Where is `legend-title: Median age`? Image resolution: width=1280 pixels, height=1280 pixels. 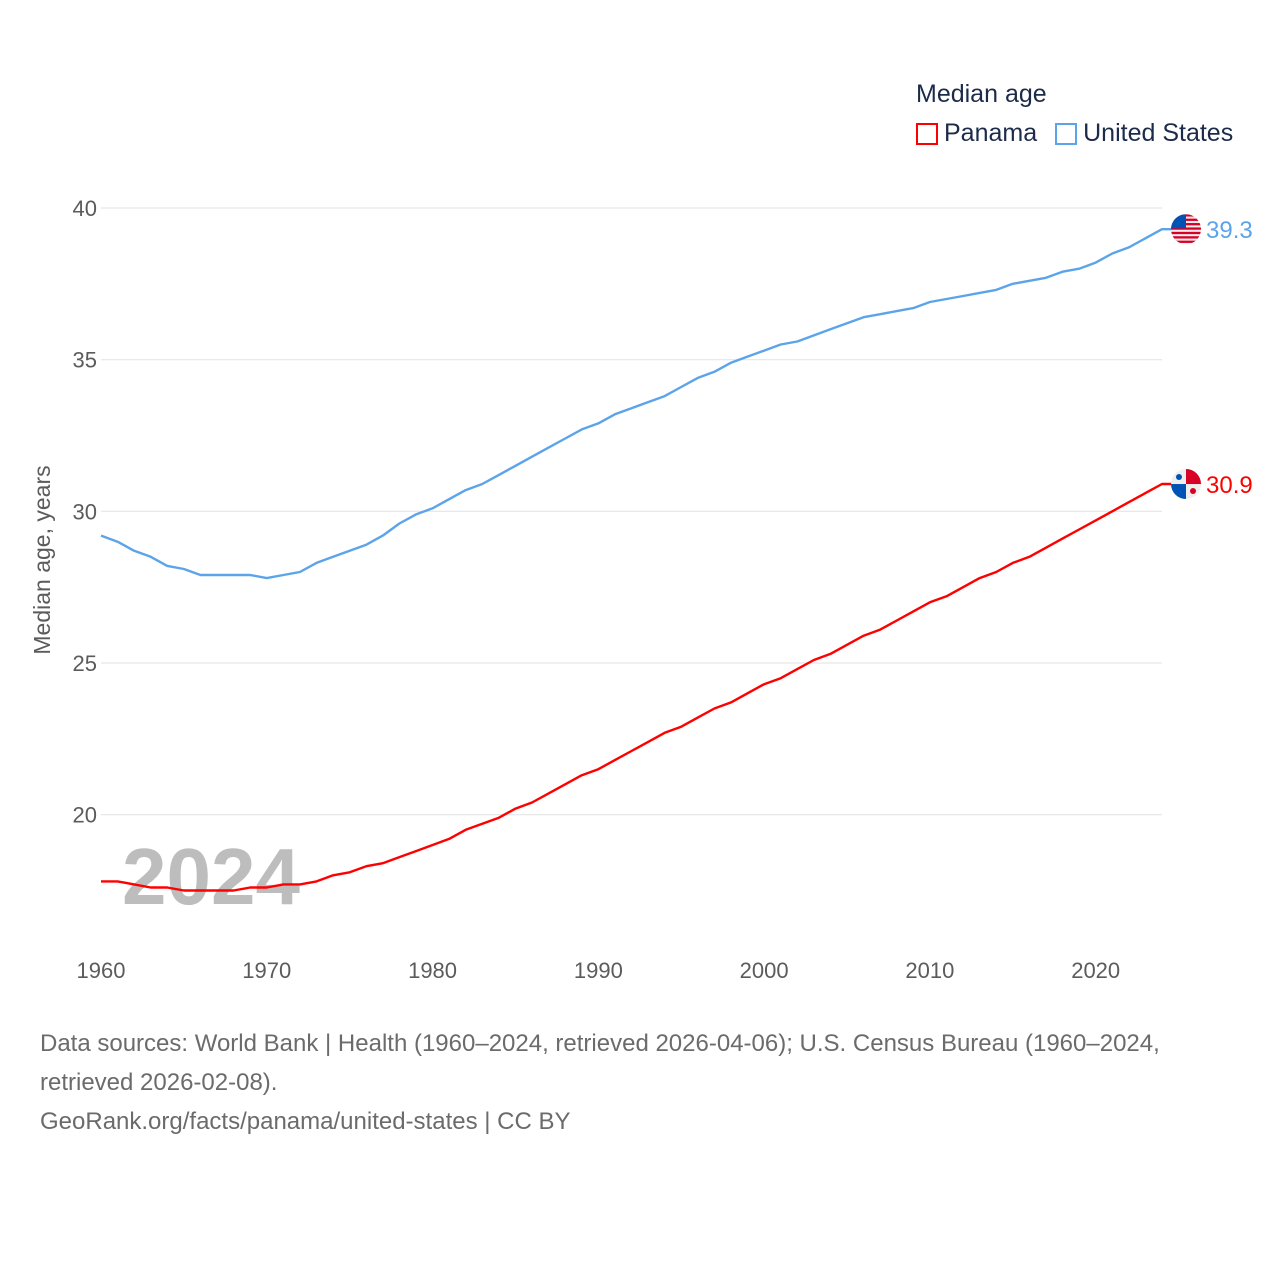
legend-title: Median age is located at coordinates (981, 94).